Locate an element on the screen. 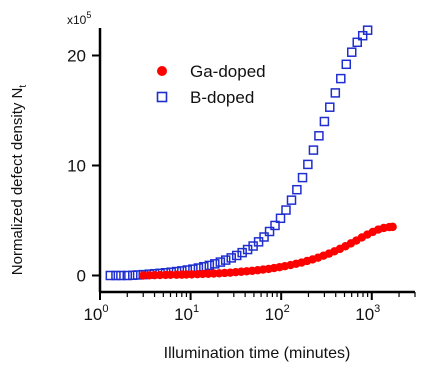 The height and width of the screenshot is (368, 432). y-tick-label: 10 is located at coordinates (76, 166).